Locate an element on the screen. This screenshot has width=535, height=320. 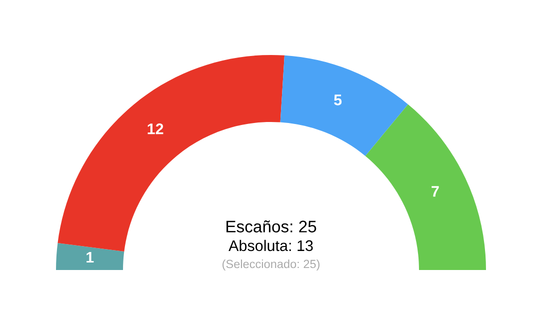
data-label: 7 is located at coordinates (435, 191).